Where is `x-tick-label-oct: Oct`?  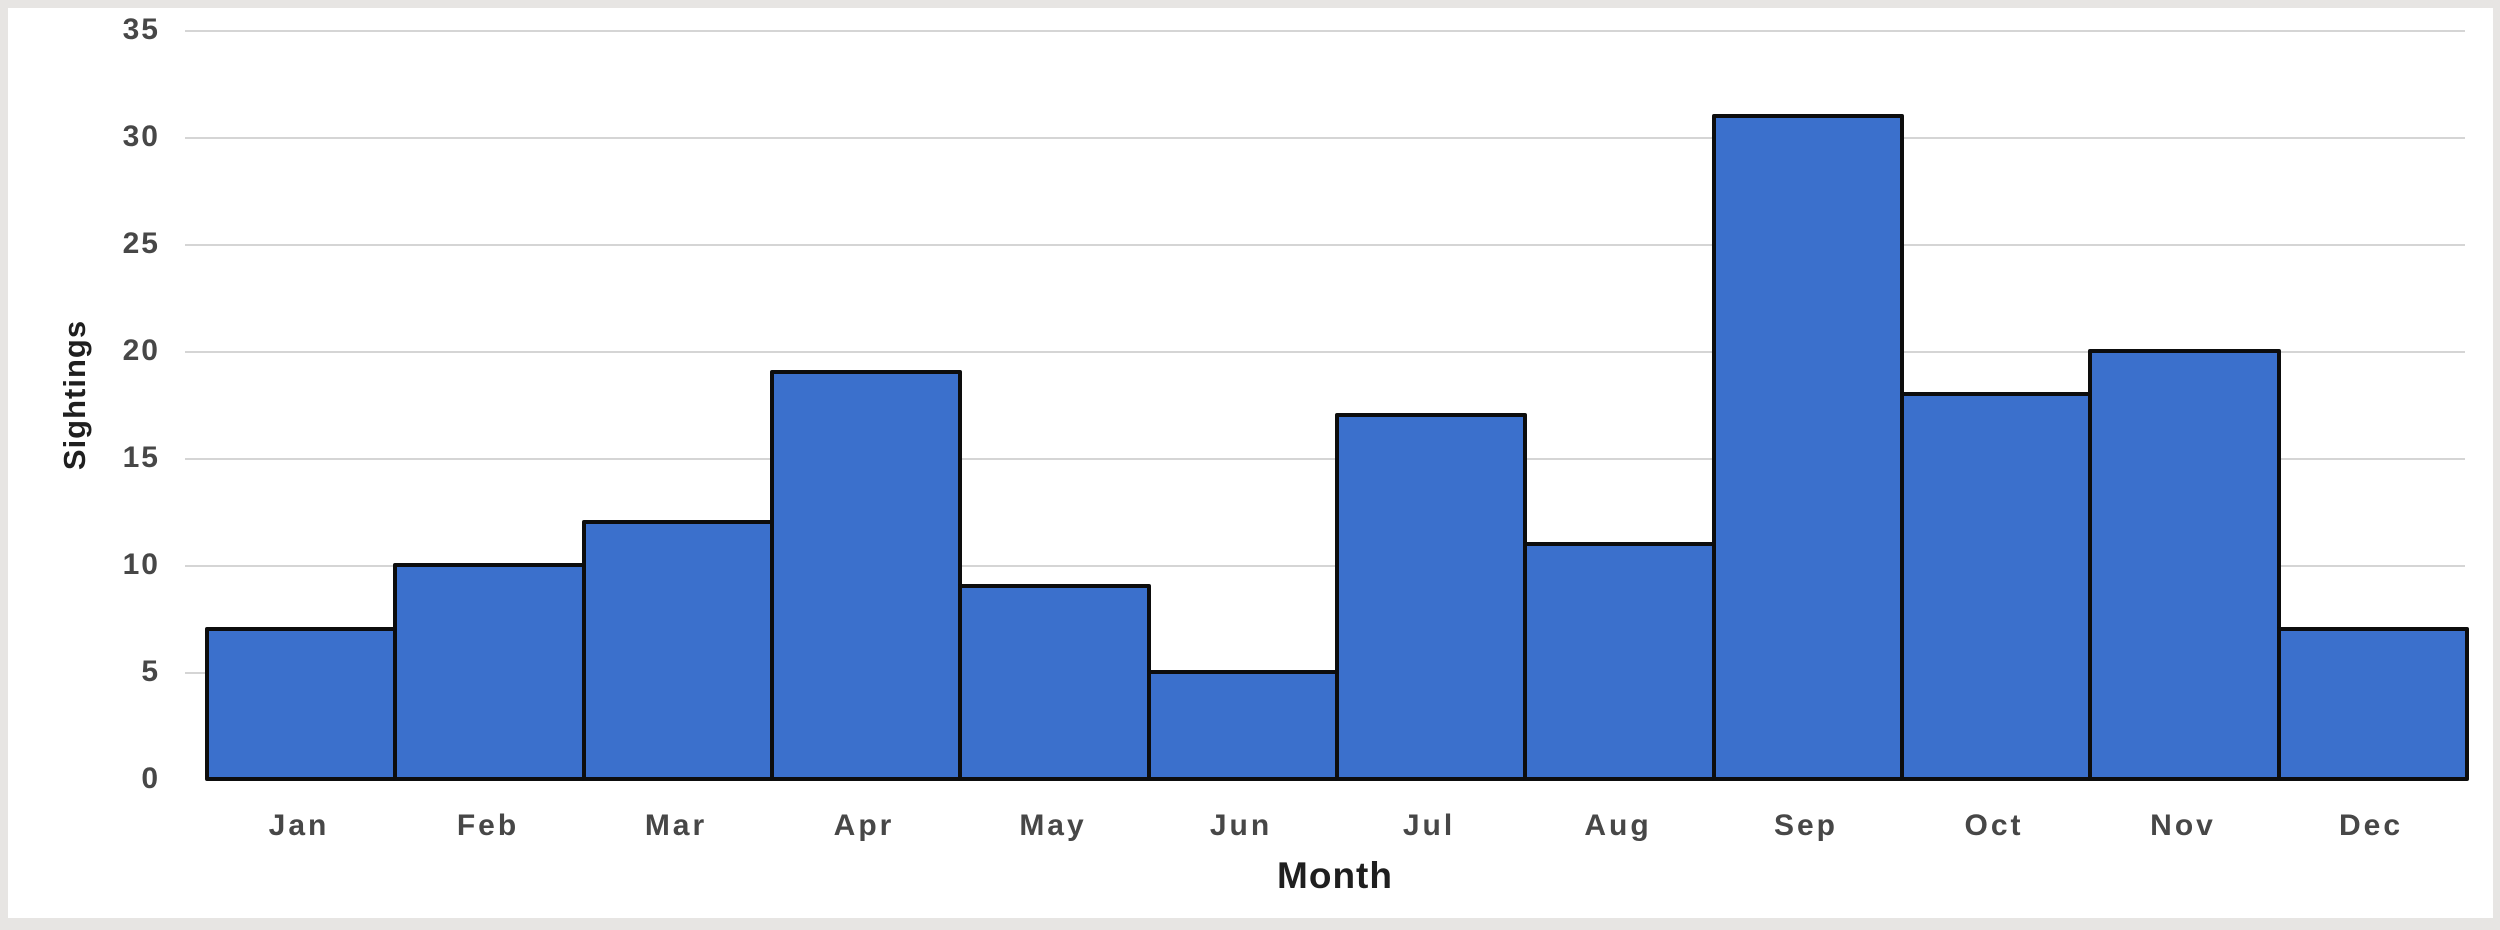 x-tick-label-oct: Oct is located at coordinates (1994, 825).